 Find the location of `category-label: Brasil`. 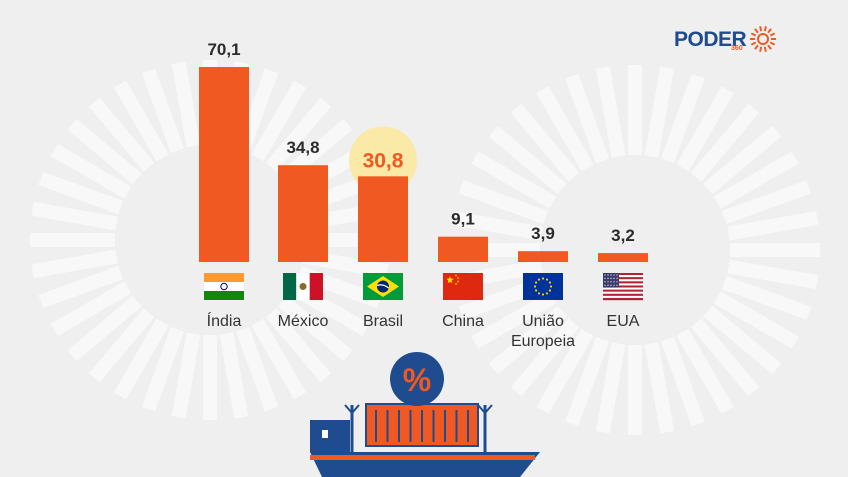

category-label: Brasil is located at coordinates (383, 321).